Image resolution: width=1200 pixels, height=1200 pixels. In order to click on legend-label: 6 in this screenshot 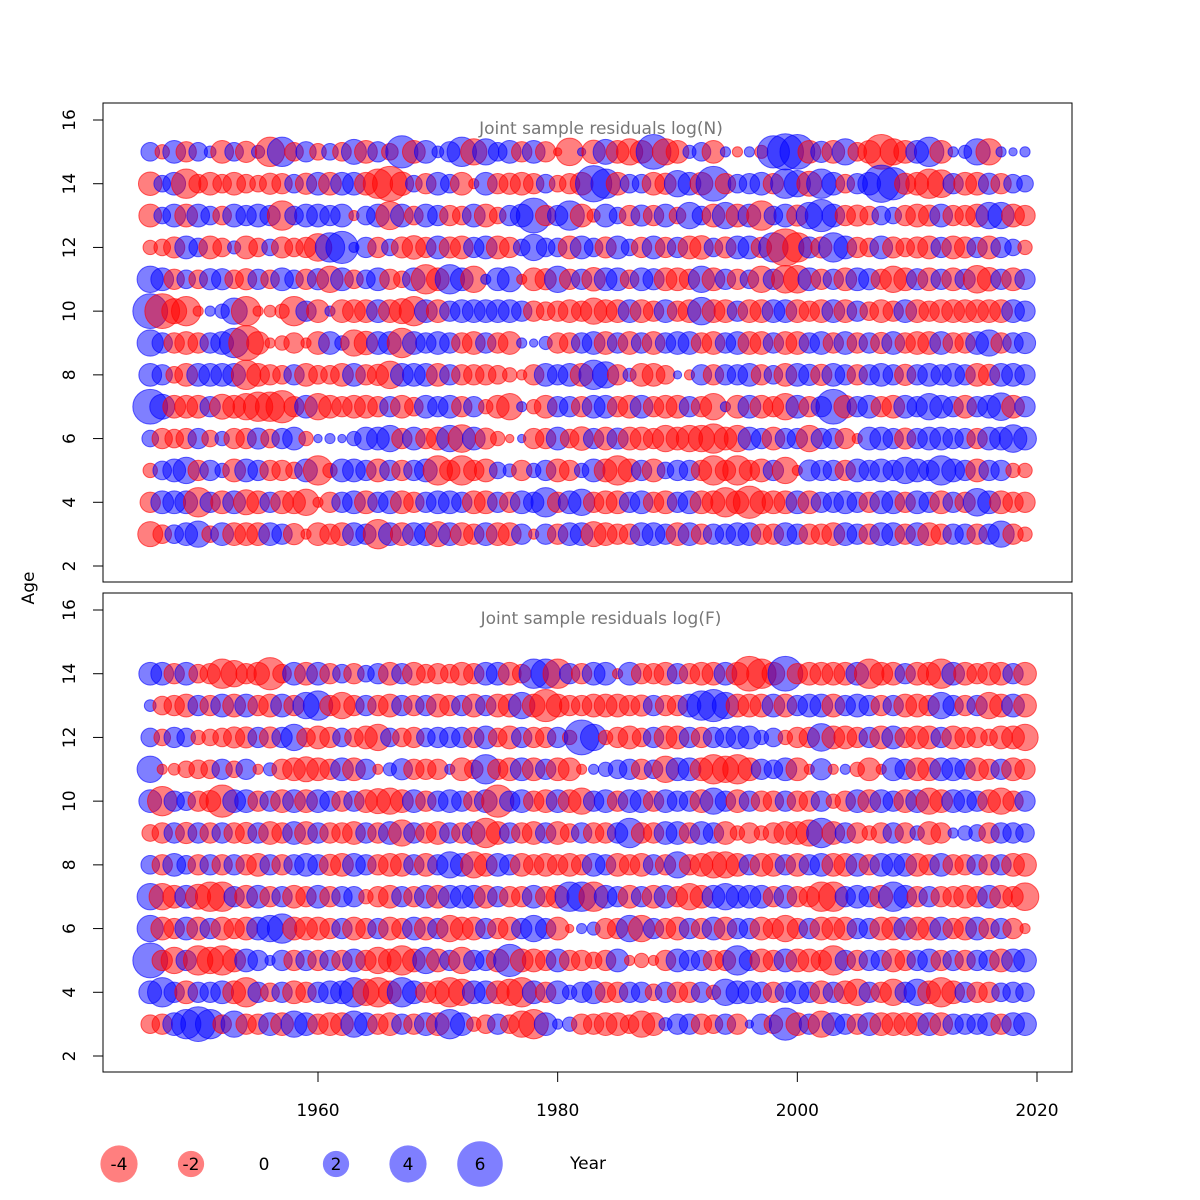, I will do `click(480, 1165)`.